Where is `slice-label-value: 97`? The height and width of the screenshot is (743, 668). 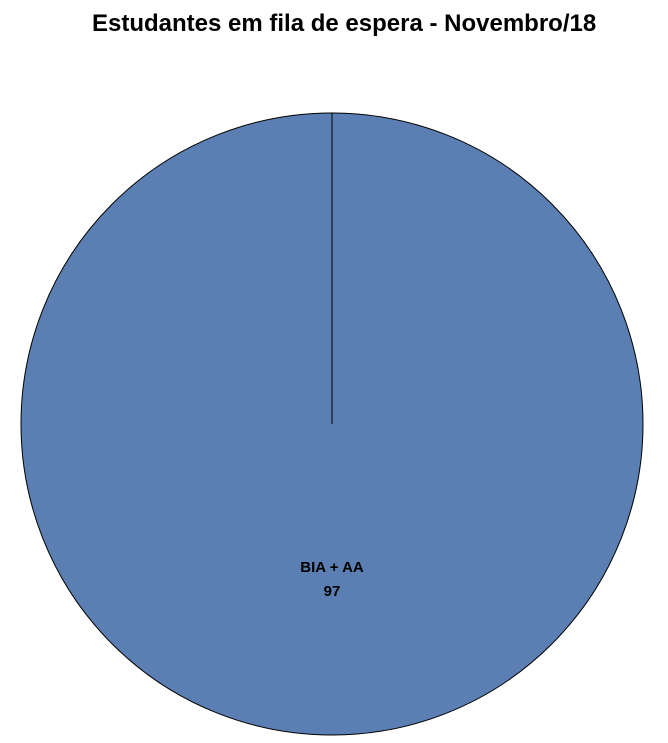
slice-label-value: 97 is located at coordinates (332, 591).